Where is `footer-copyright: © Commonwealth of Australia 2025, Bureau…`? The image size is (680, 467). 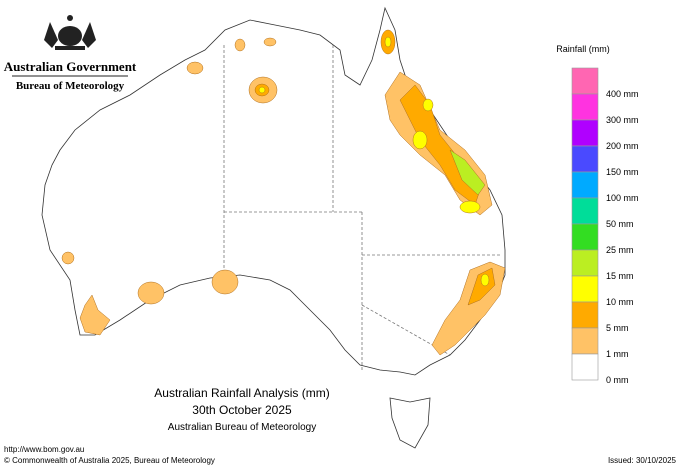
footer-copyright: © Commonwealth of Australia 2025, Bureau… is located at coordinates (109, 460).